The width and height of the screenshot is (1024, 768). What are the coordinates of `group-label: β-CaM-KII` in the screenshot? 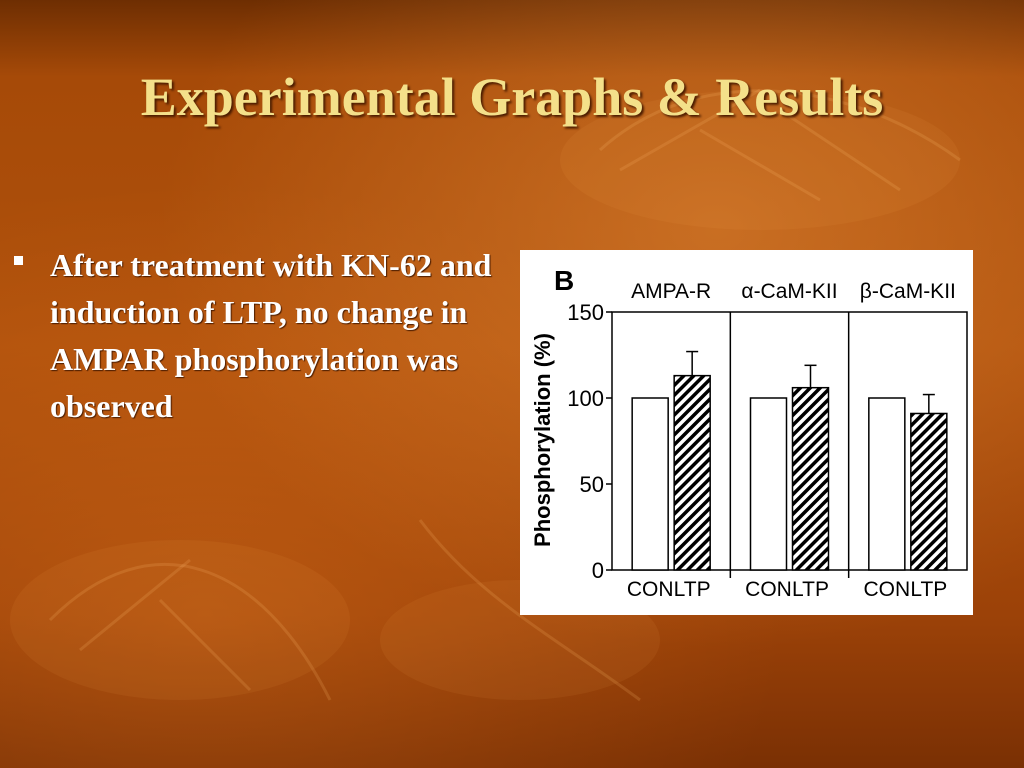 It's located at (908, 291).